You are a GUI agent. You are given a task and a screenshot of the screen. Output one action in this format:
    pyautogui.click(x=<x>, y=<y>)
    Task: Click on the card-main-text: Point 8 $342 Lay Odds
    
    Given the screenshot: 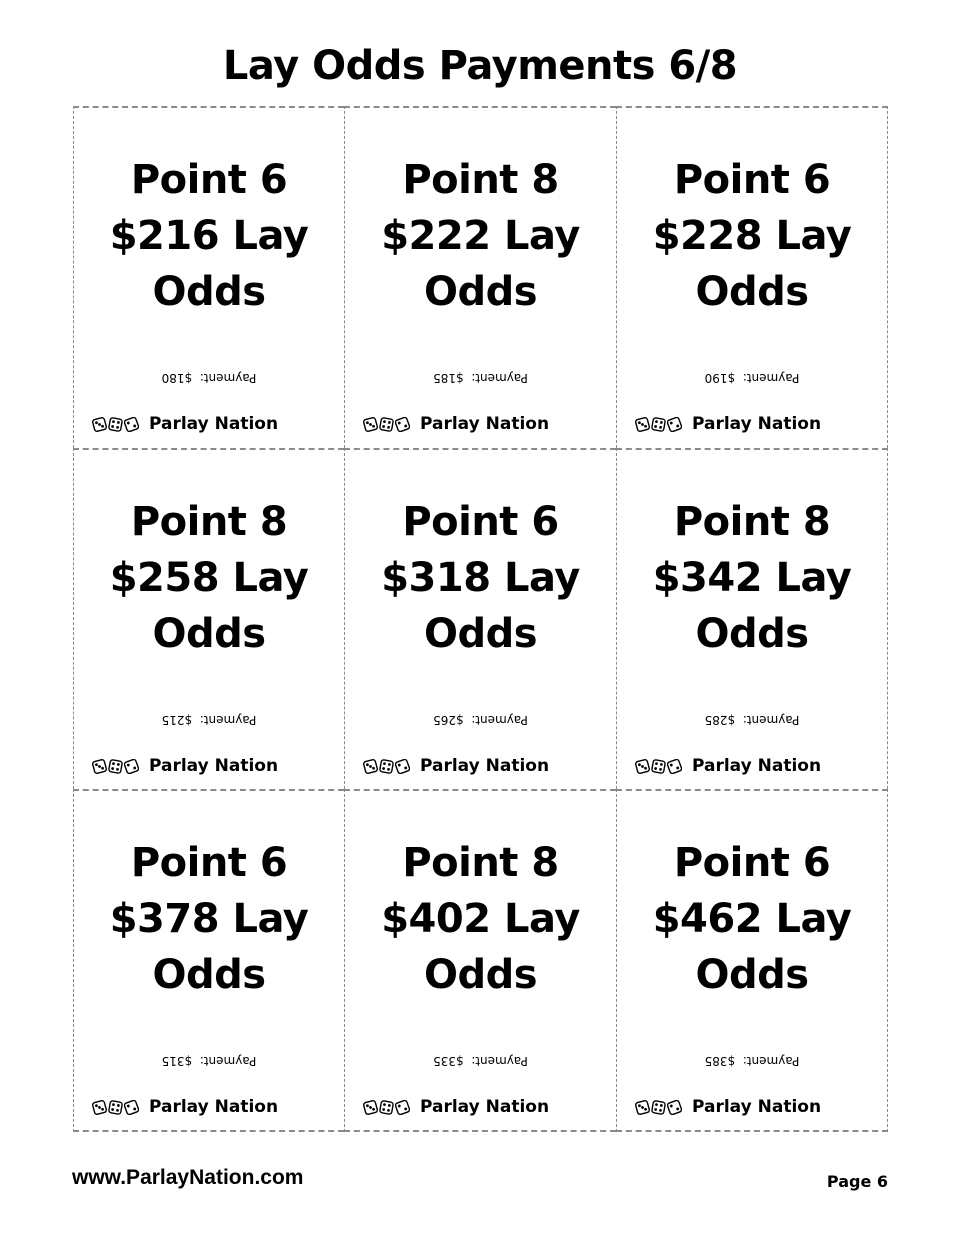 What is the action you would take?
    pyautogui.click(x=752, y=578)
    